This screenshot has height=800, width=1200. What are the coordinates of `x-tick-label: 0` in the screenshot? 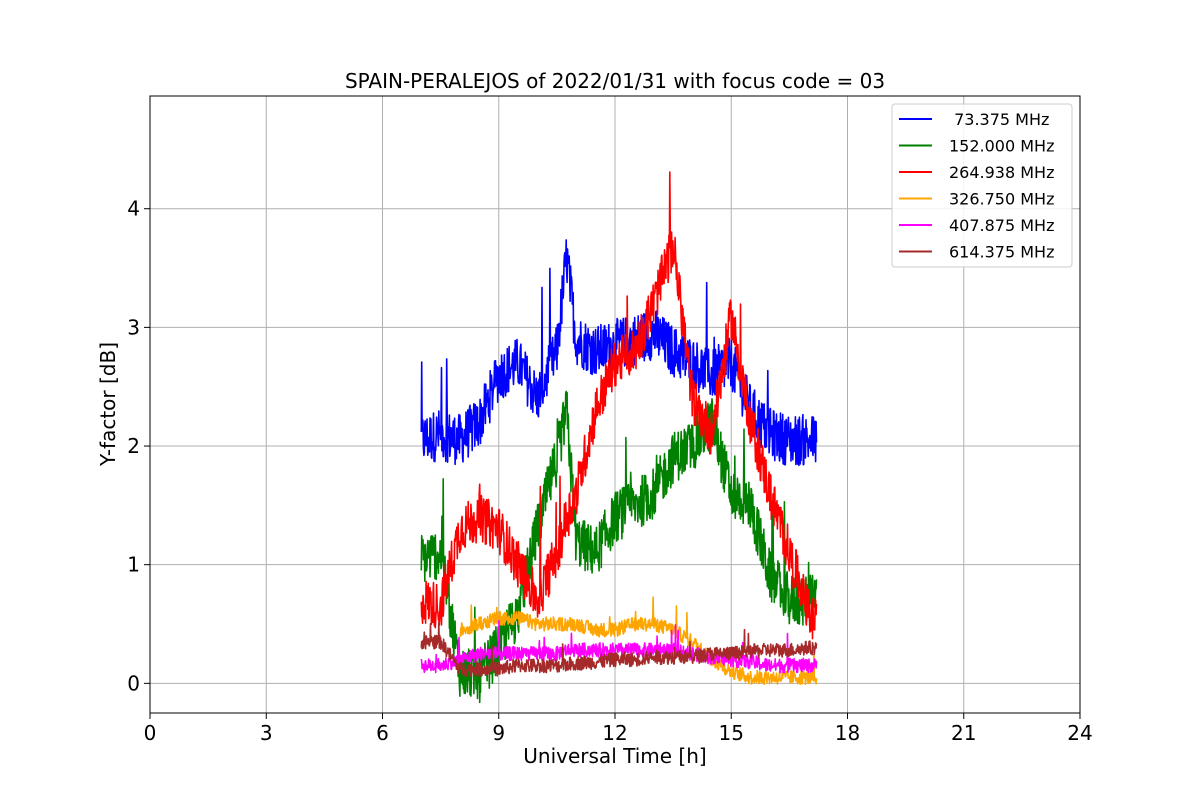 It's located at (150, 733).